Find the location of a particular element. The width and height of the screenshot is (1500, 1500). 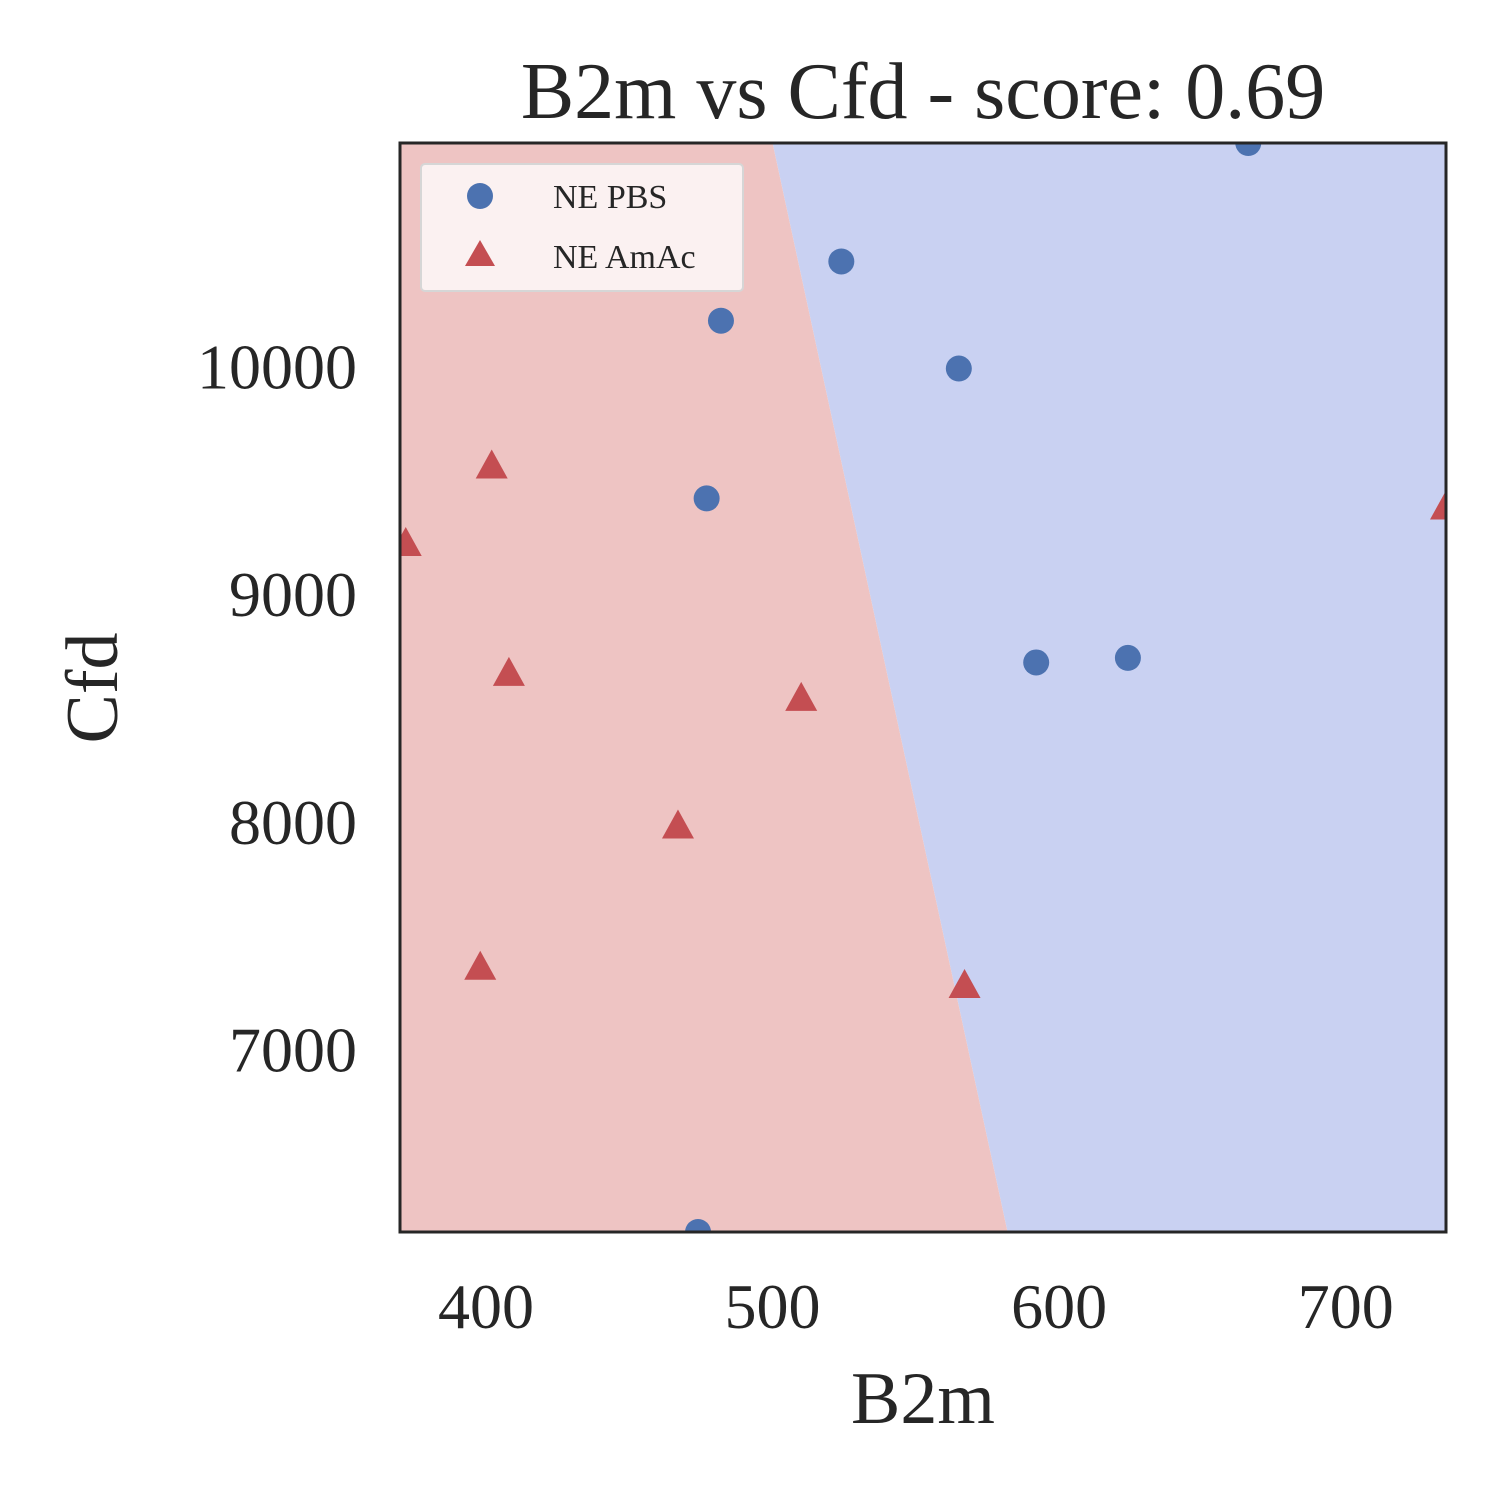

legend-marker-ne-pbs is located at coordinates (480, 196).